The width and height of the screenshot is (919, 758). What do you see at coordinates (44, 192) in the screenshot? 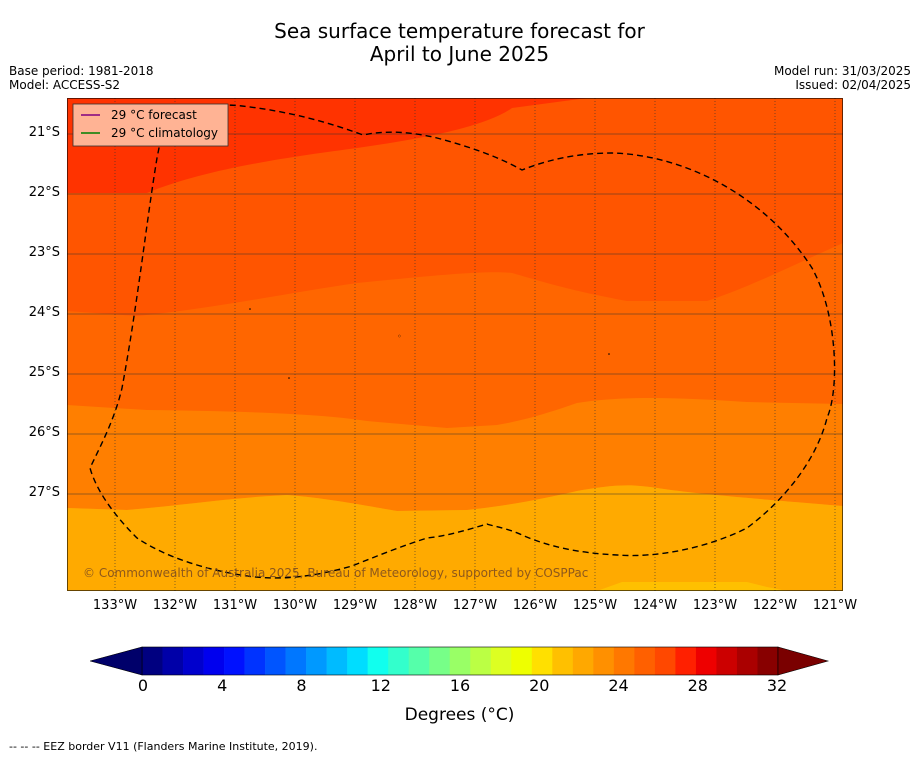
I see `latitude-label: 22°S` at bounding box center [44, 192].